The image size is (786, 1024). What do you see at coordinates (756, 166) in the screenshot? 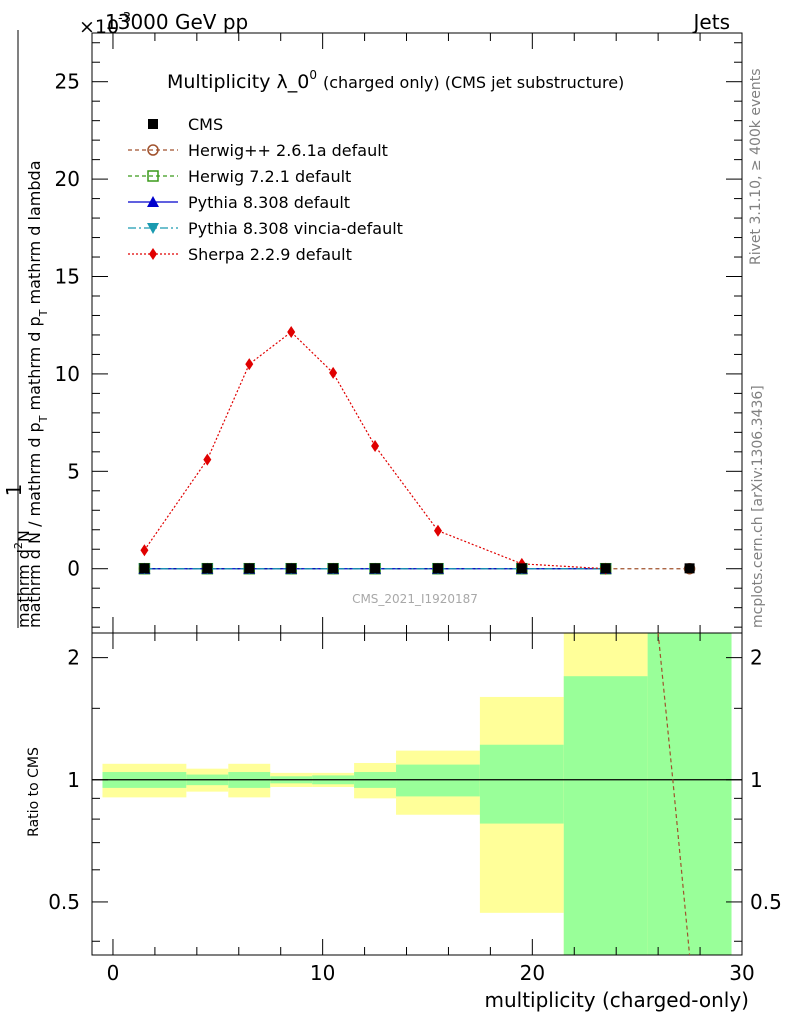
I see `rivet-label: Rivet 3.1.10, ≥ 400k events` at bounding box center [756, 166].